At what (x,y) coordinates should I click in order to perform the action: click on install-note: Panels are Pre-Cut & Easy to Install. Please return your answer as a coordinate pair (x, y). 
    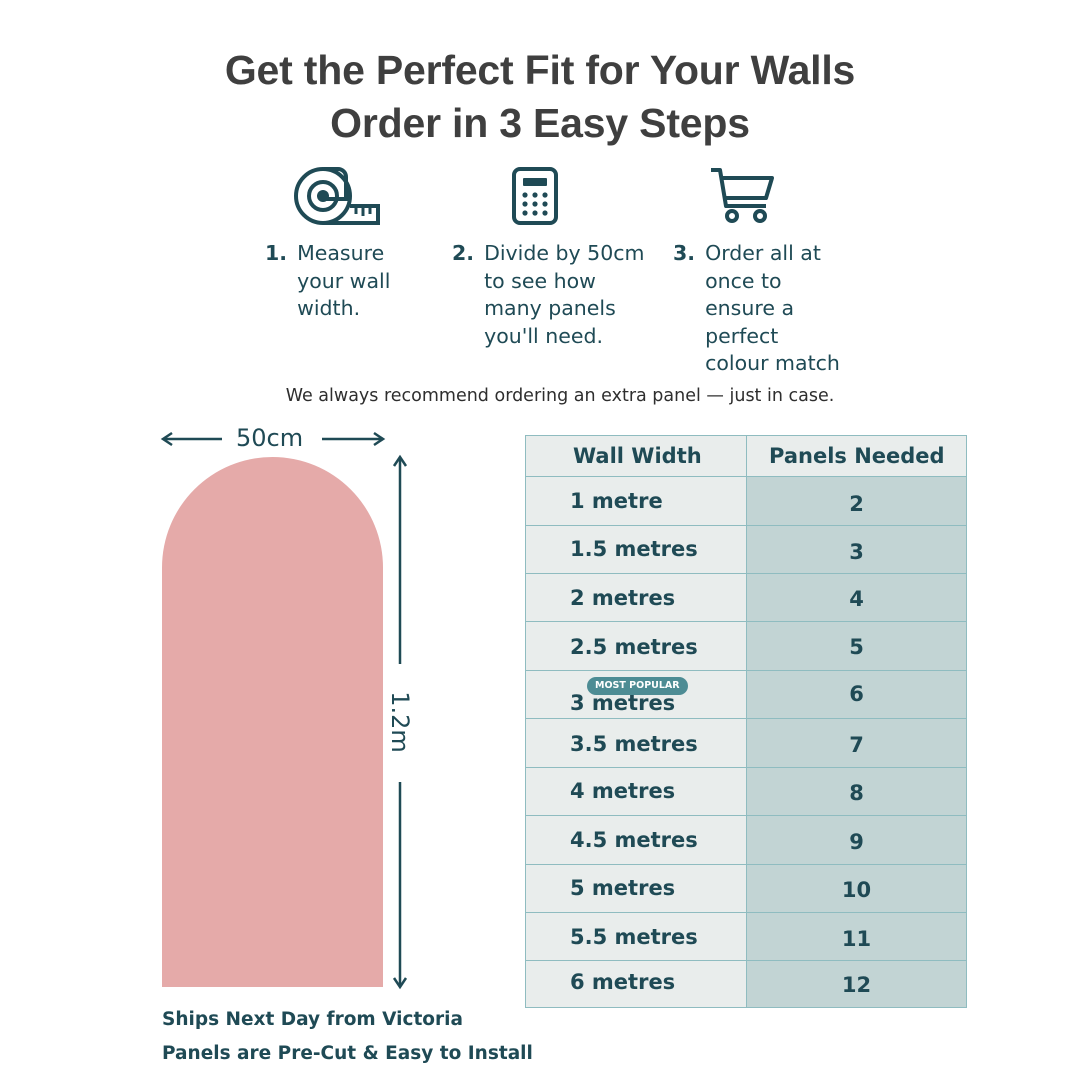
    Looking at the image, I should click on (347, 1053).